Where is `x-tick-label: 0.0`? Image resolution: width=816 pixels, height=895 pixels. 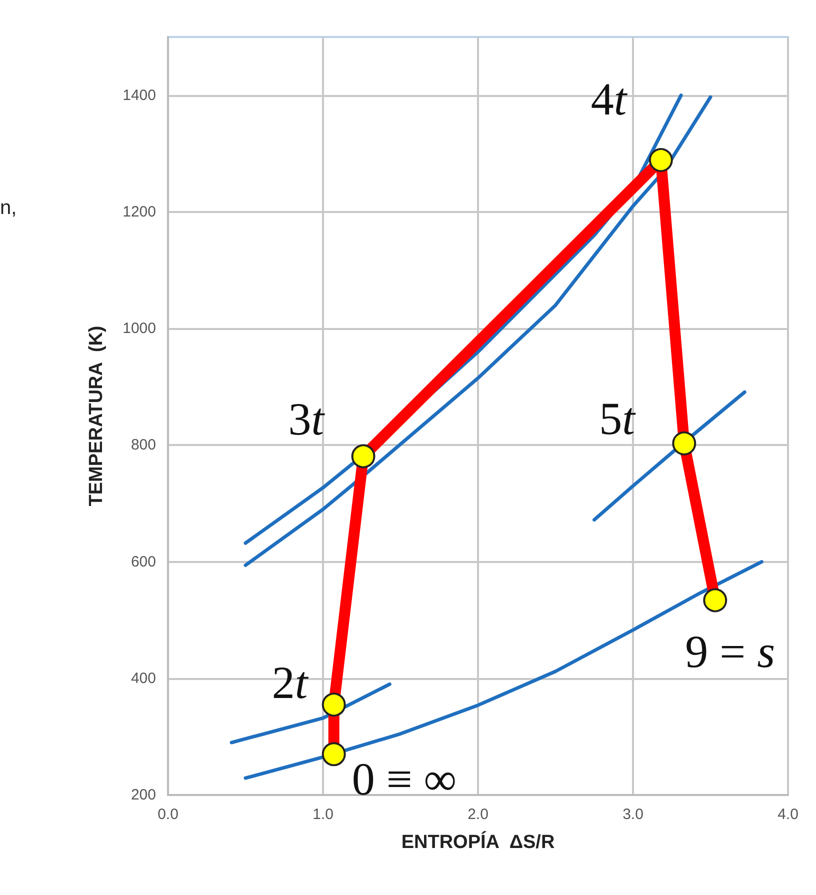
x-tick-label: 0.0 is located at coordinates (168, 814).